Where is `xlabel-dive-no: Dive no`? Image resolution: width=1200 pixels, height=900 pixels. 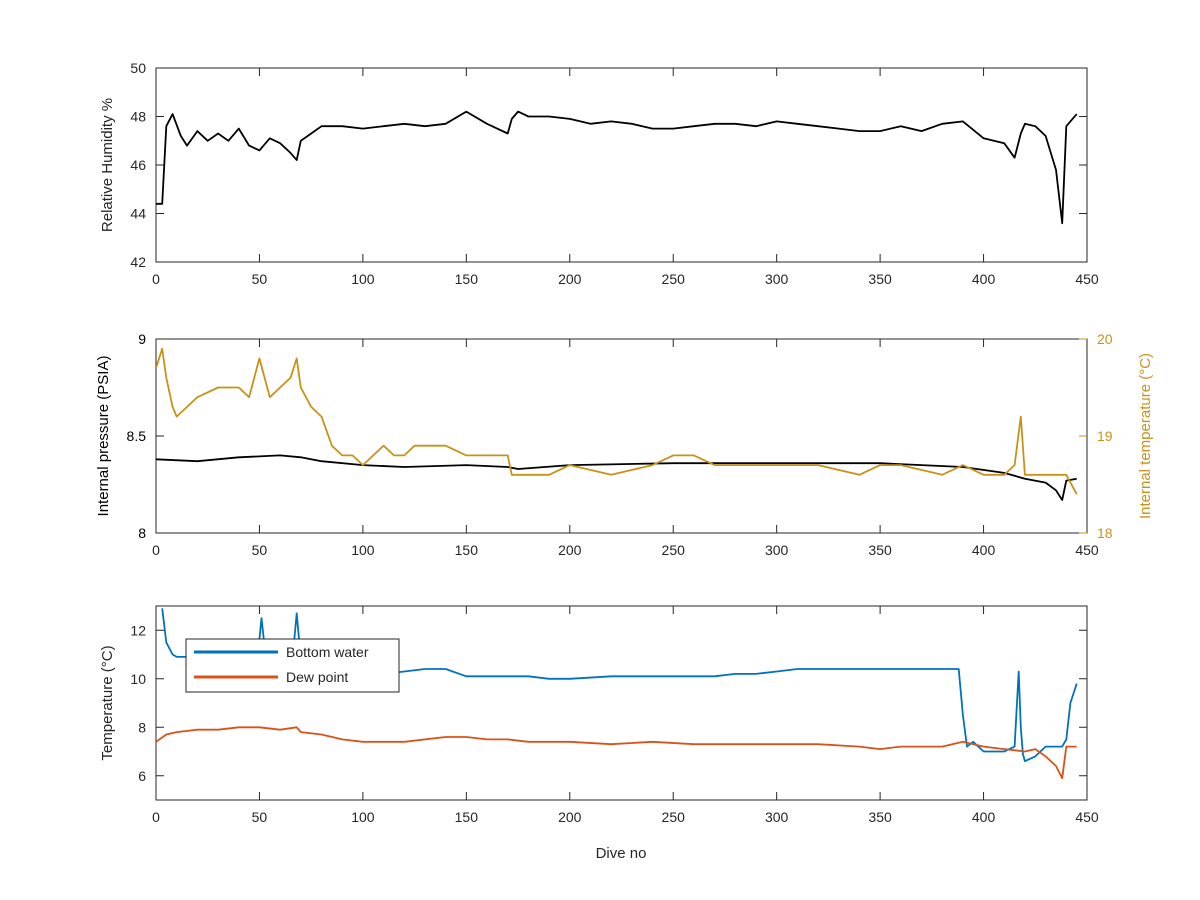 xlabel-dive-no: Dive no is located at coordinates (621, 853).